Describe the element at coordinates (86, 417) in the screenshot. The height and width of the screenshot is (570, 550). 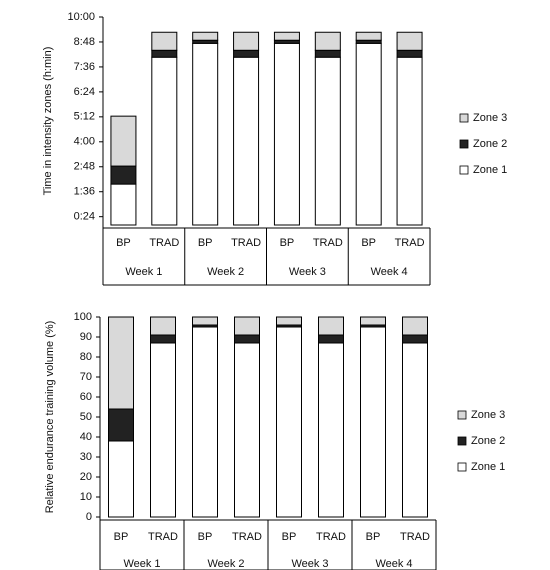
I see `y-tick-label: 50` at that location.